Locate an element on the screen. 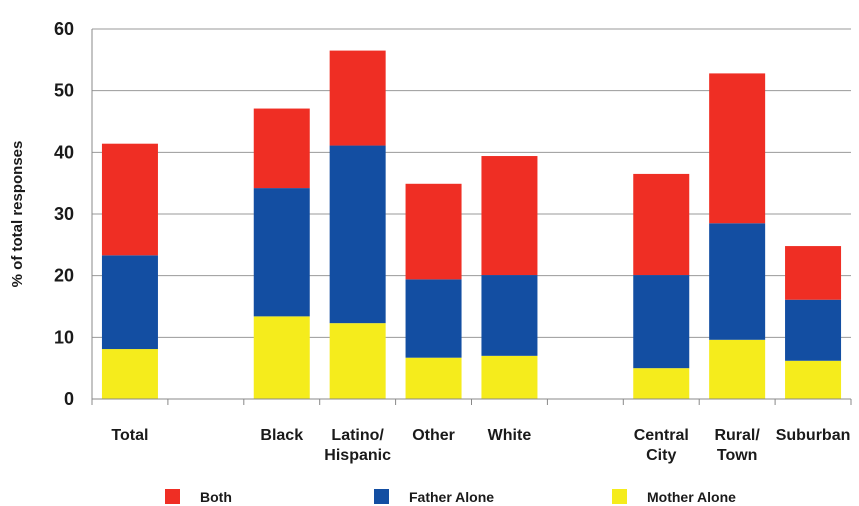 This screenshot has height=506, width=859. legend-label: Mother Alone is located at coordinates (691, 497).